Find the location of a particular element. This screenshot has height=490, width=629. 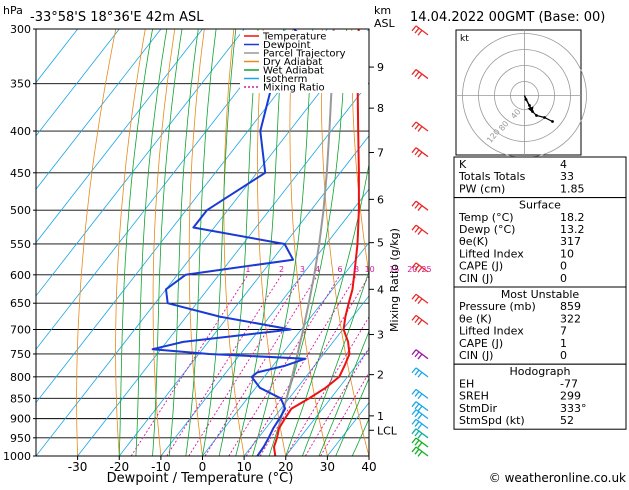

table-value: 4 is located at coordinates (563, 164).